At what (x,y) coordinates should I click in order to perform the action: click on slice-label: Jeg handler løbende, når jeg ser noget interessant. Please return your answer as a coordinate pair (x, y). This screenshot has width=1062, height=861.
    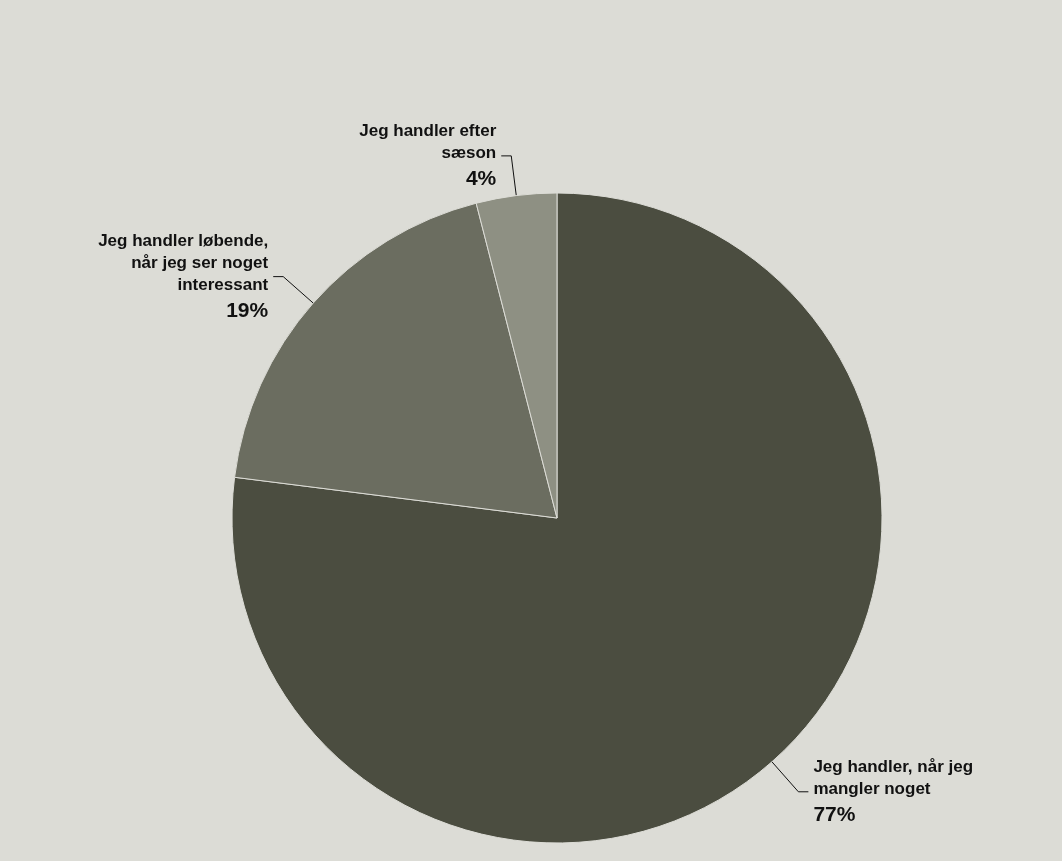
    Looking at the image, I should click on (183, 263).